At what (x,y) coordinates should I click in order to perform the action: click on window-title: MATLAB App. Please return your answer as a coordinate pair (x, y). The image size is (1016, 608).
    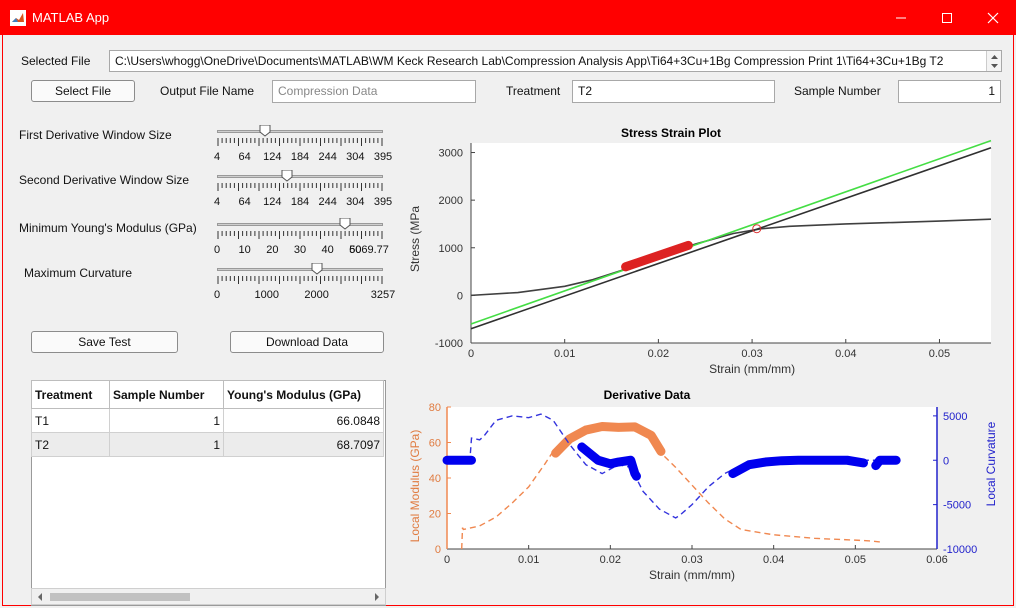
    Looking at the image, I should click on (71, 17).